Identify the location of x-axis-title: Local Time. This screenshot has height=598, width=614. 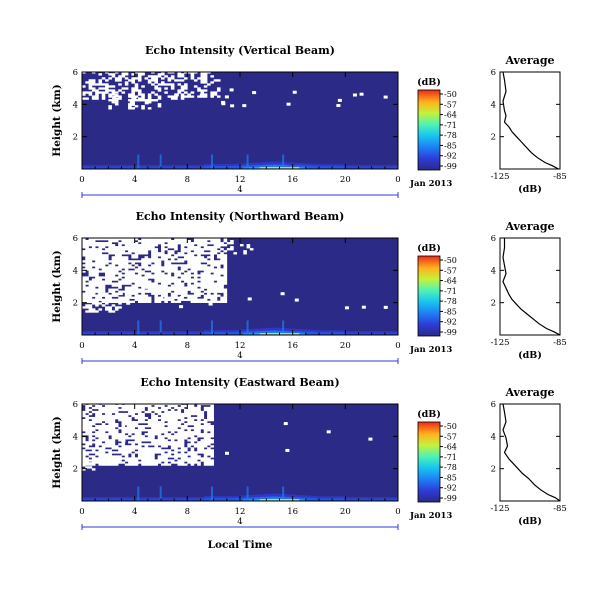
(240, 545).